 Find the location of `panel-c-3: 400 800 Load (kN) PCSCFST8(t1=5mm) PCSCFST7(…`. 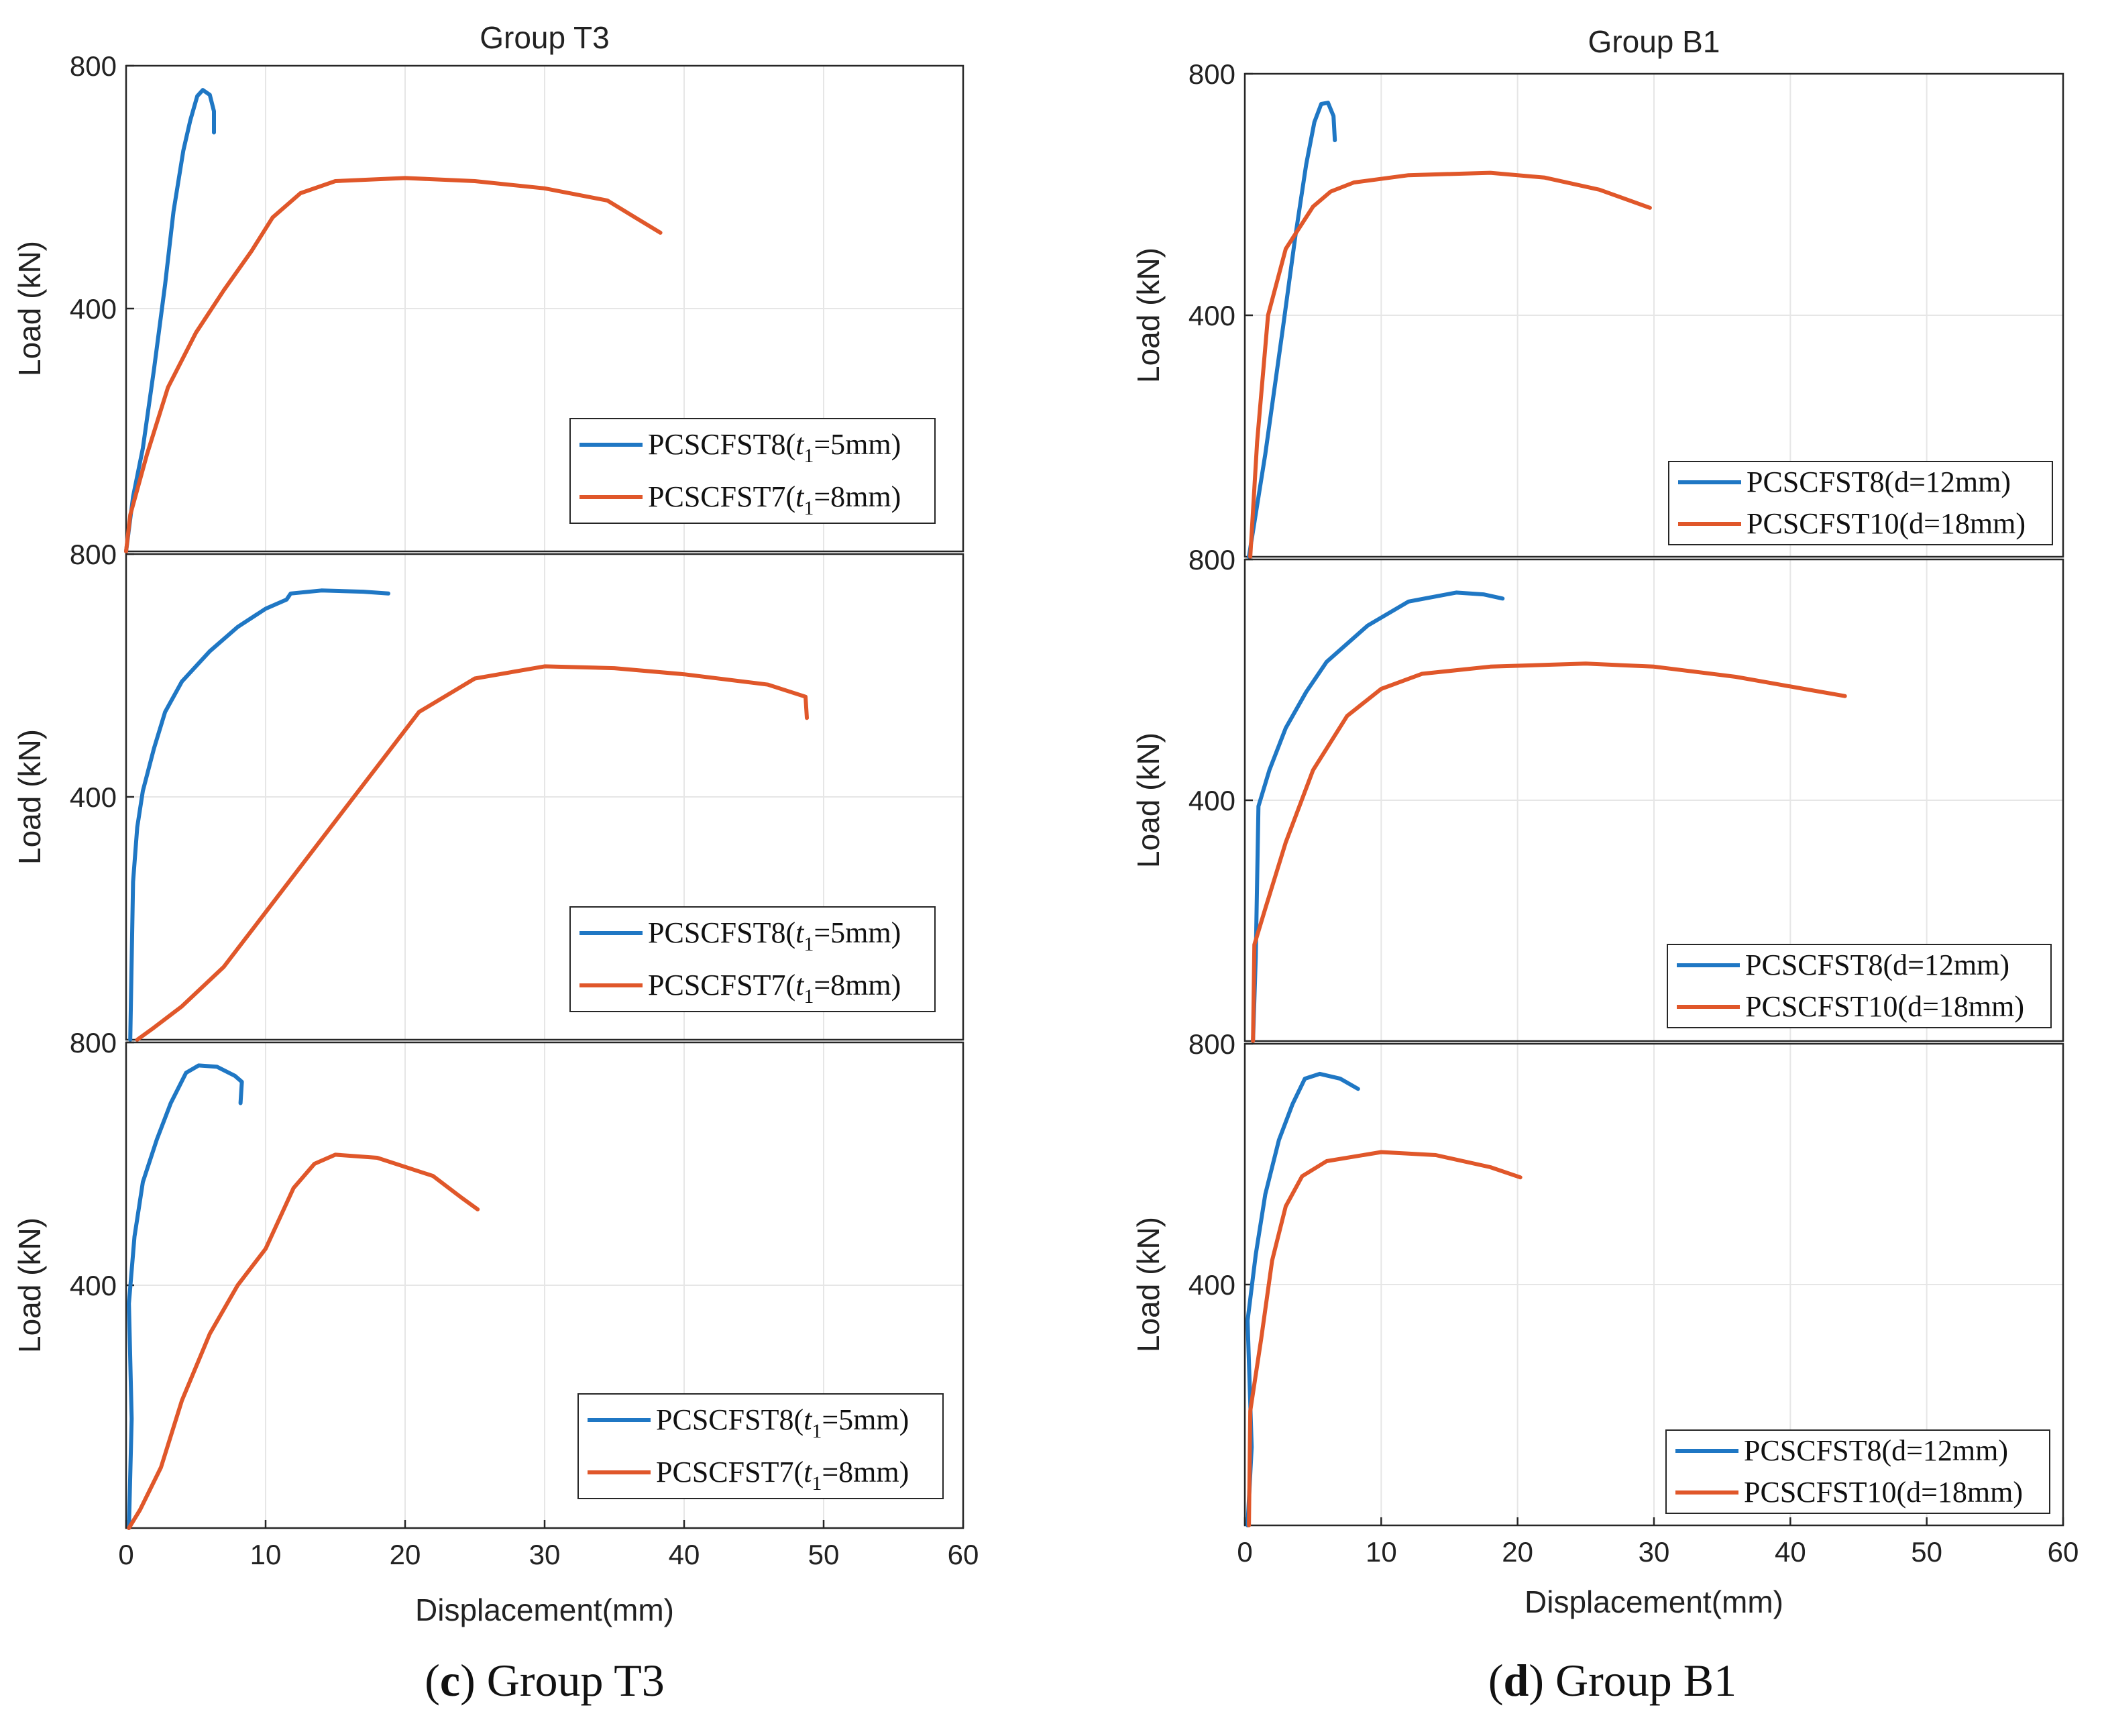

panel-c-3: 400 800 Load (kN) PCSCFST8(t1=5mm) PCSCFST7(… is located at coordinates (488, 1278).